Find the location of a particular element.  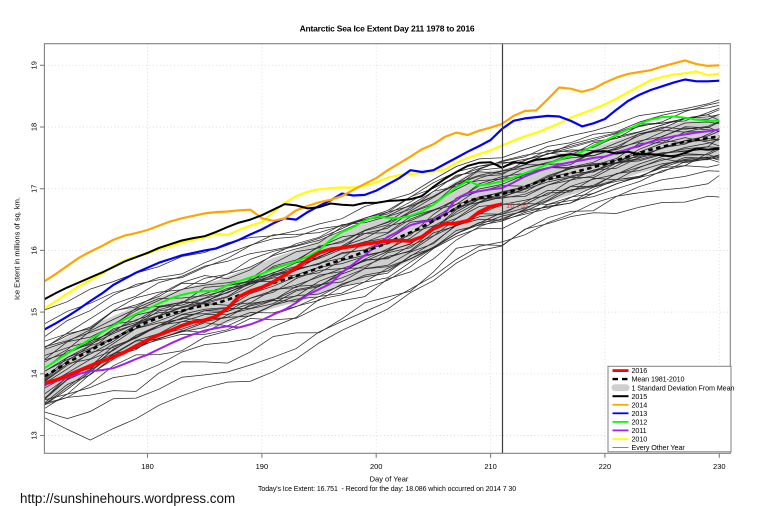

svg-text: 2013 is located at coordinates (640, 413).